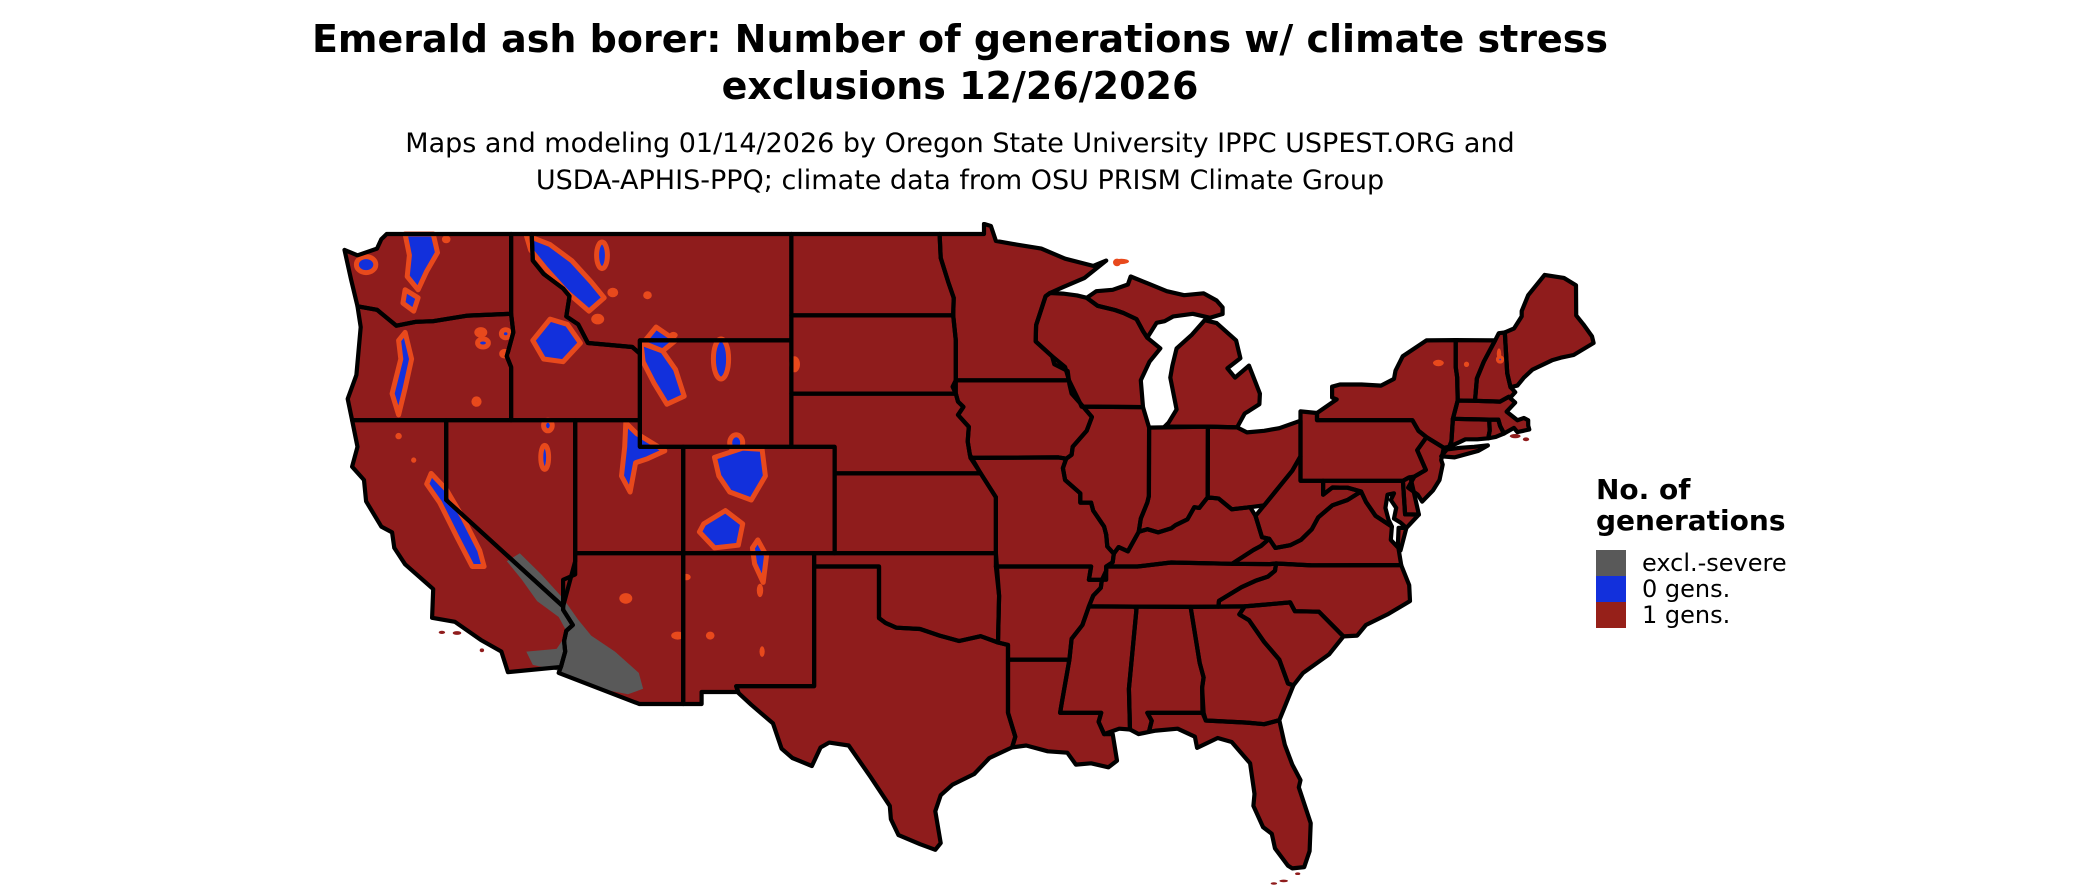  I want to click on legend-items: excl.-severe 0 gens. 1 gens., so click(1691, 589).